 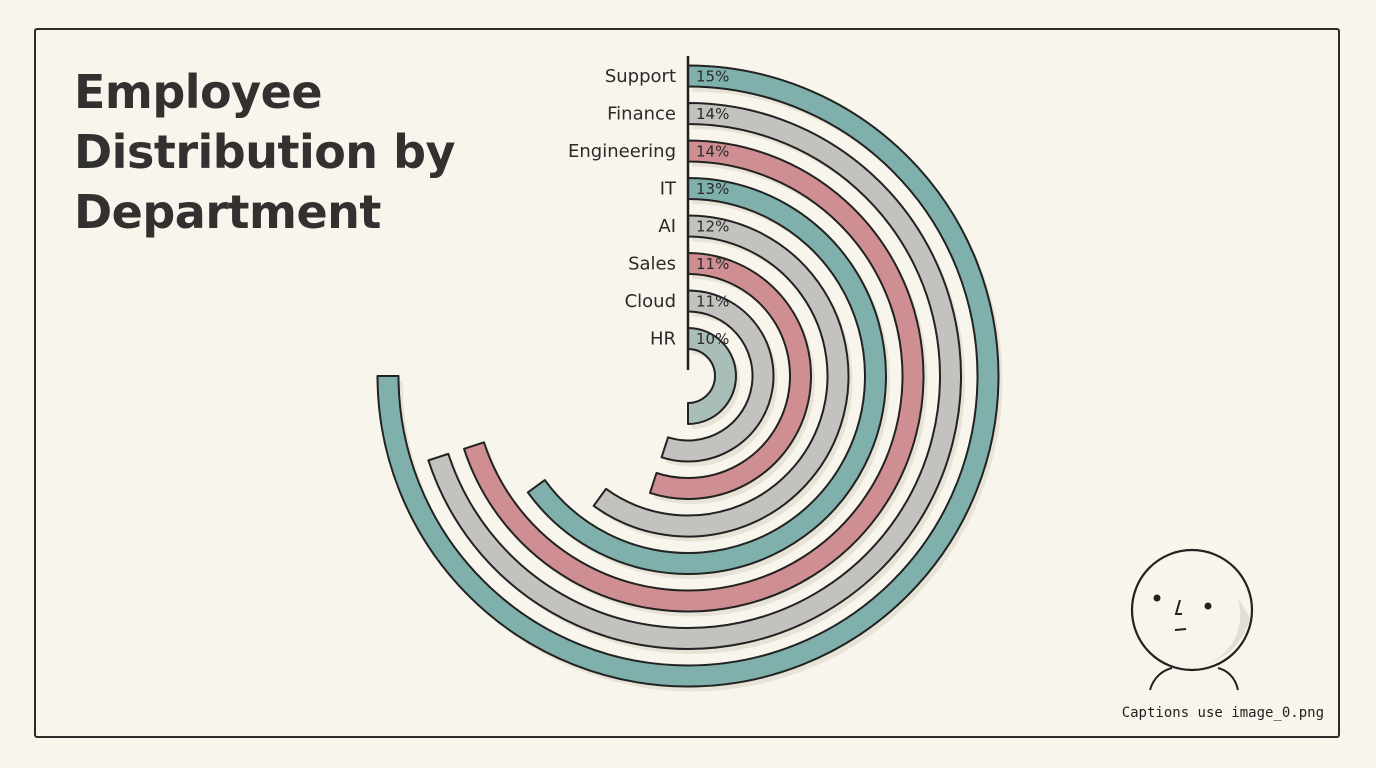 What do you see at coordinates (622, 151) in the screenshot?
I see `category-label-engineering: Engineering` at bounding box center [622, 151].